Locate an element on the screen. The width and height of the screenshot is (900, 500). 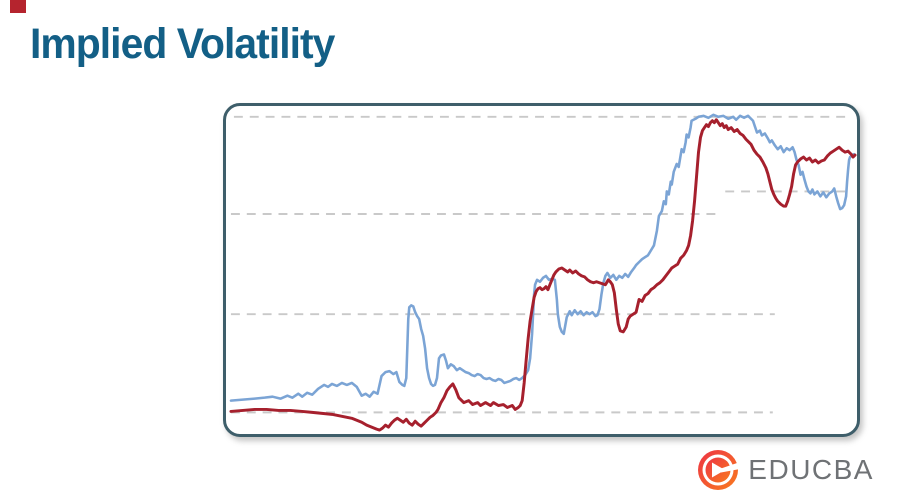
play-icon is located at coordinates (719, 470).